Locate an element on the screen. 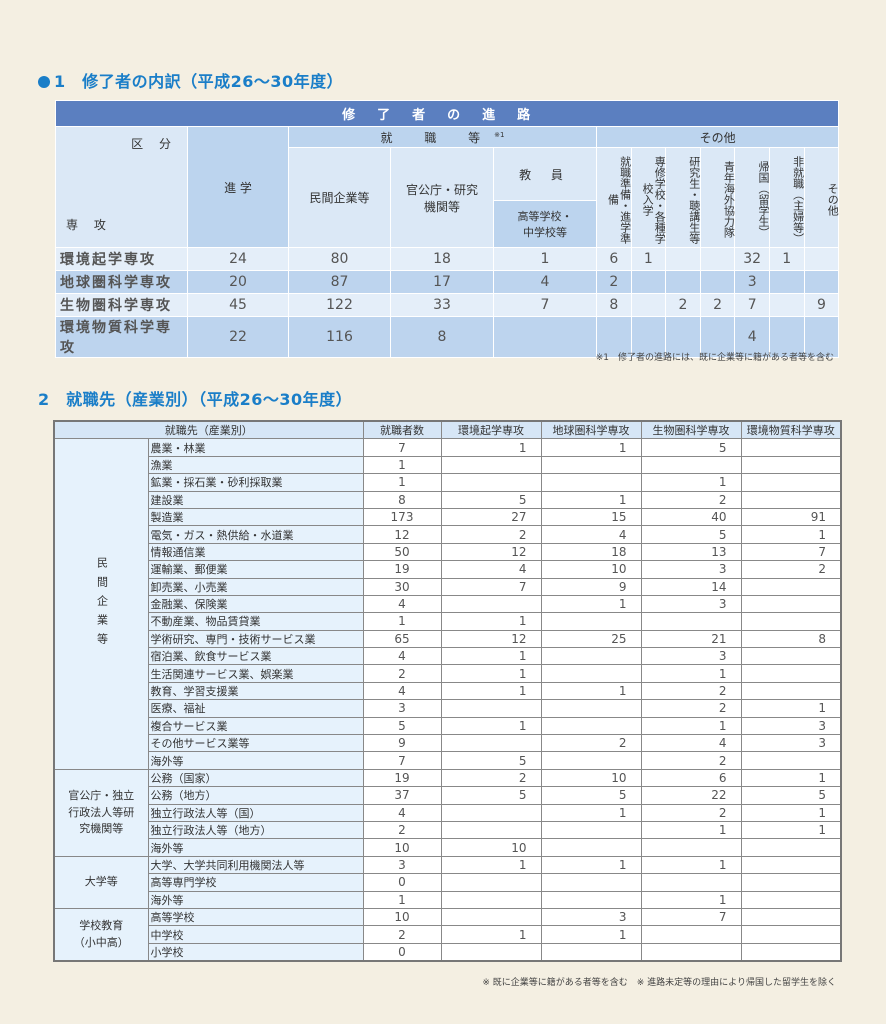  table-row: 海外等 7 5 2 is located at coordinates (448, 760).